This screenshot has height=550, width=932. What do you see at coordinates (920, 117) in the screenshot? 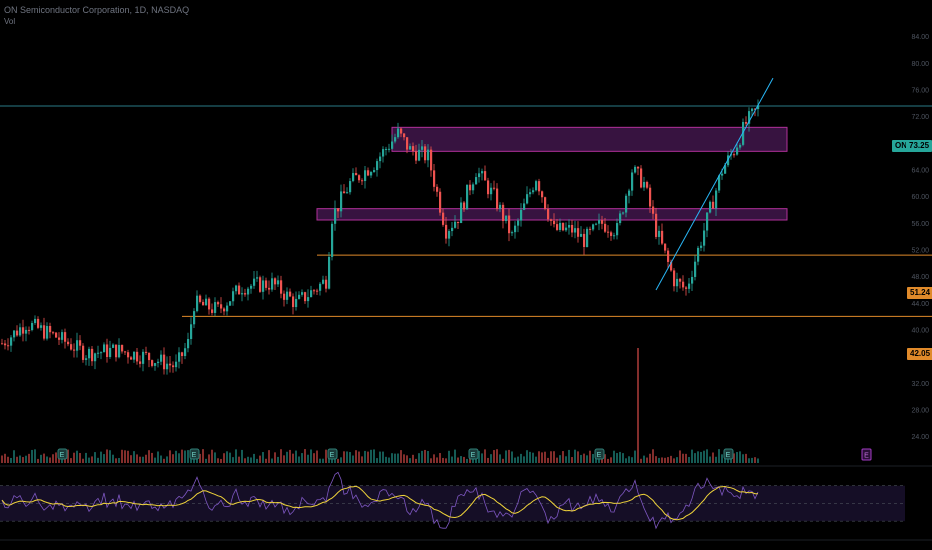
I see `y-tick-label: 72.00` at bounding box center [920, 117].